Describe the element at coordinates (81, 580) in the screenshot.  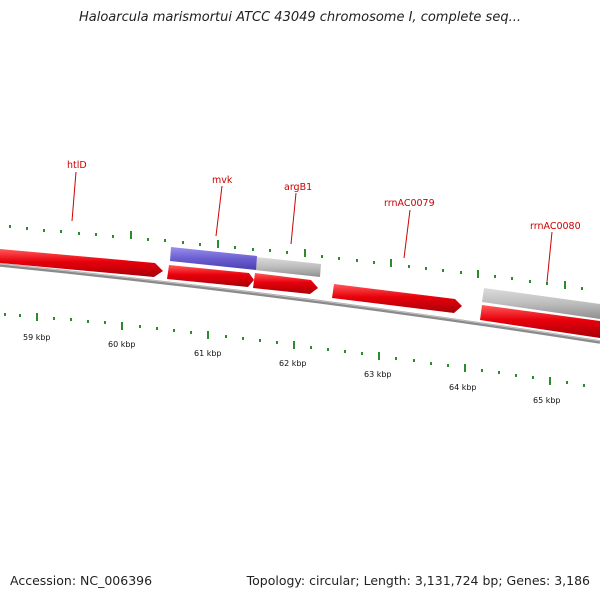
I see `accession-text: Accession: NC_006396` at that location.